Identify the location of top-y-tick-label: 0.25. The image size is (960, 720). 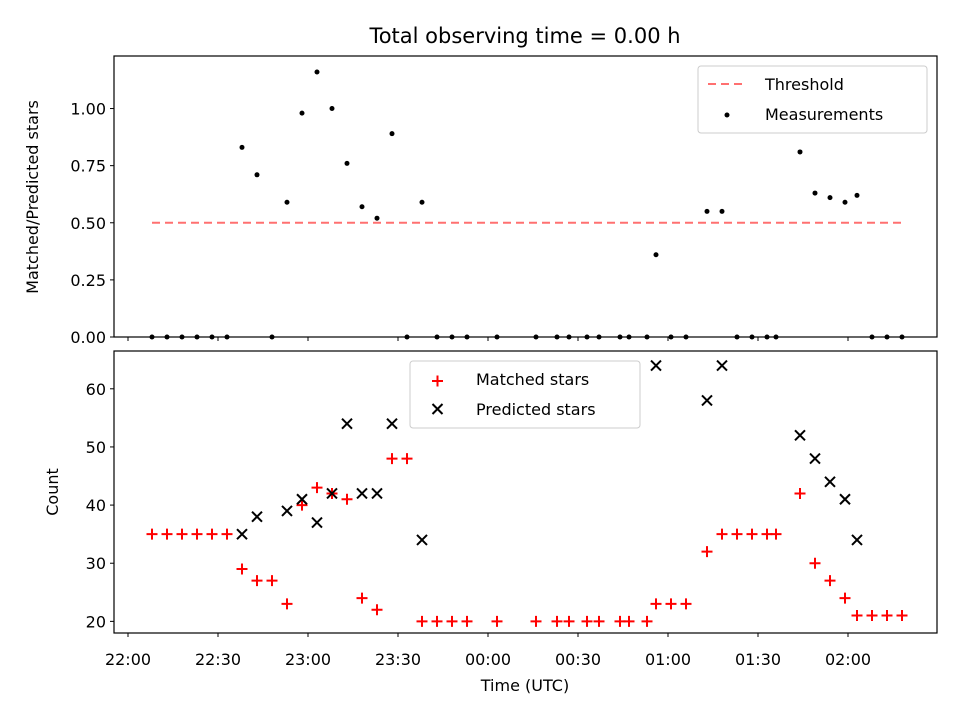
(88, 280).